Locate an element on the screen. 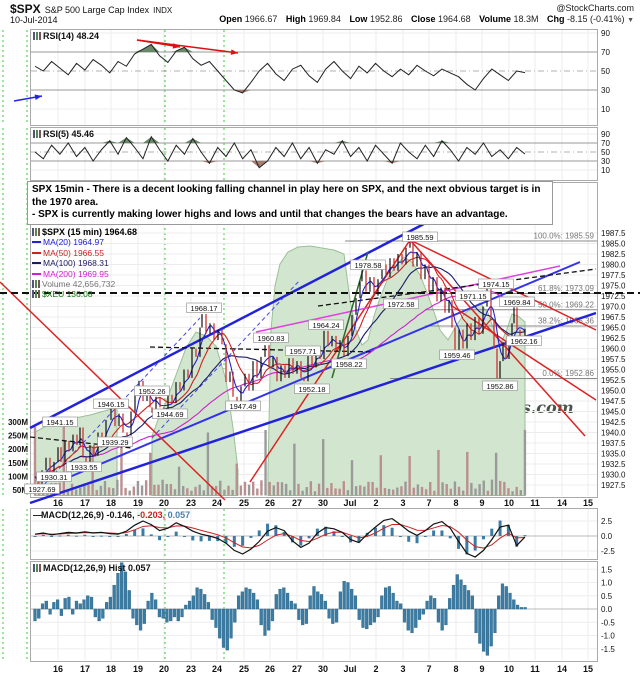  volume-label: Volume is located at coordinates (495, 19).